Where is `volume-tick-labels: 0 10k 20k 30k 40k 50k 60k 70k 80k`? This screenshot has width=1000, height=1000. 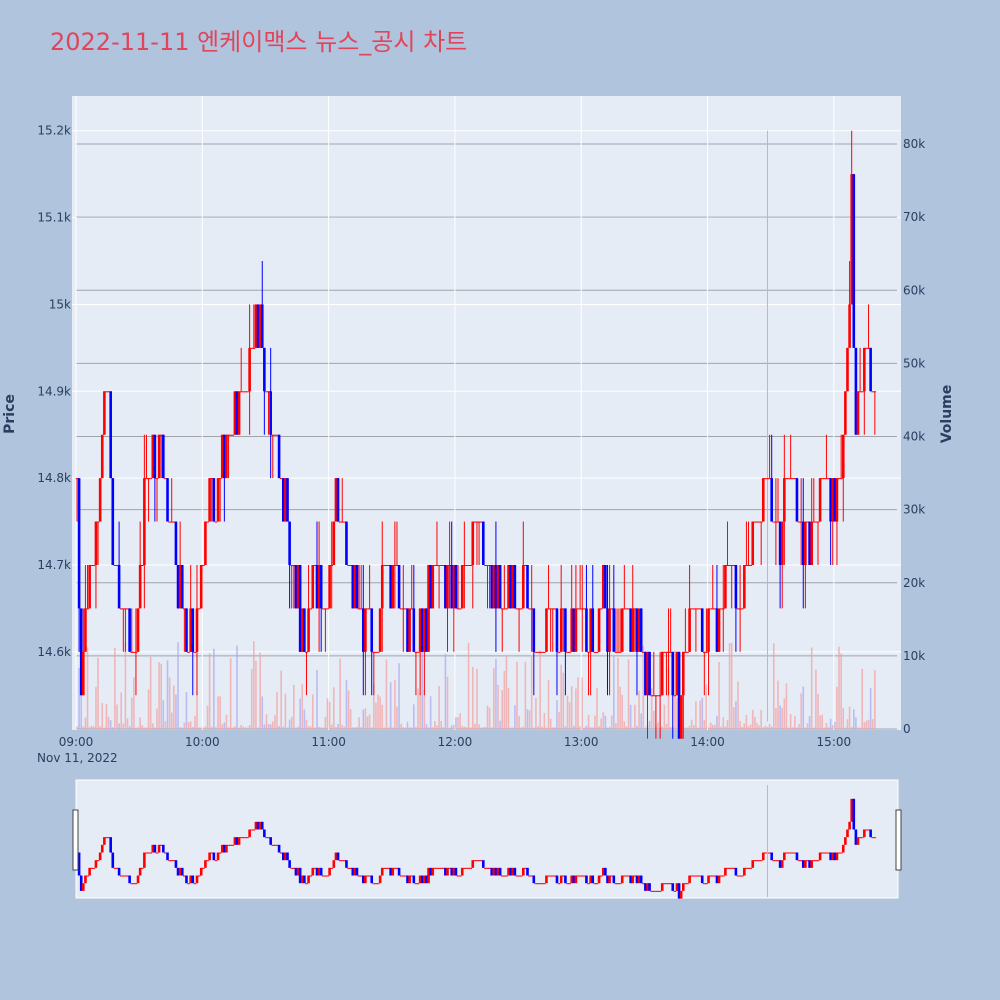
volume-tick-labels: 0 10k 20k 30k 40k 50k 60k 70k 80k is located at coordinates (914, 436).